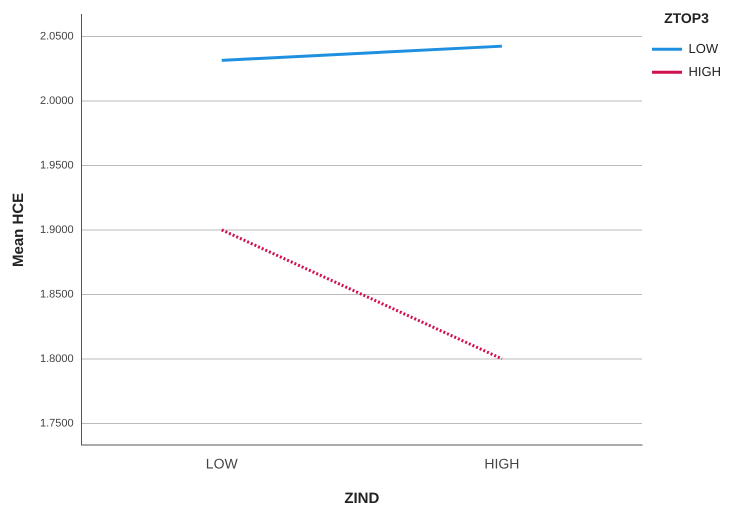  Describe the element at coordinates (57, 423) in the screenshot. I see `y-tick-label: 1.7500` at that location.